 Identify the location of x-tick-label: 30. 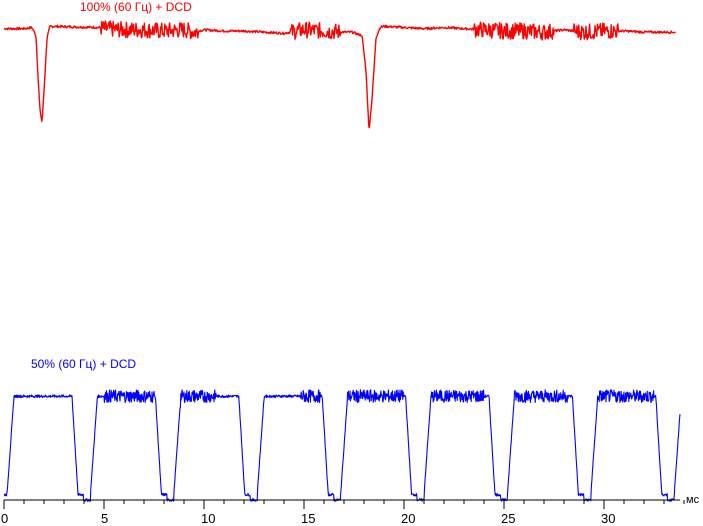
(608, 518).